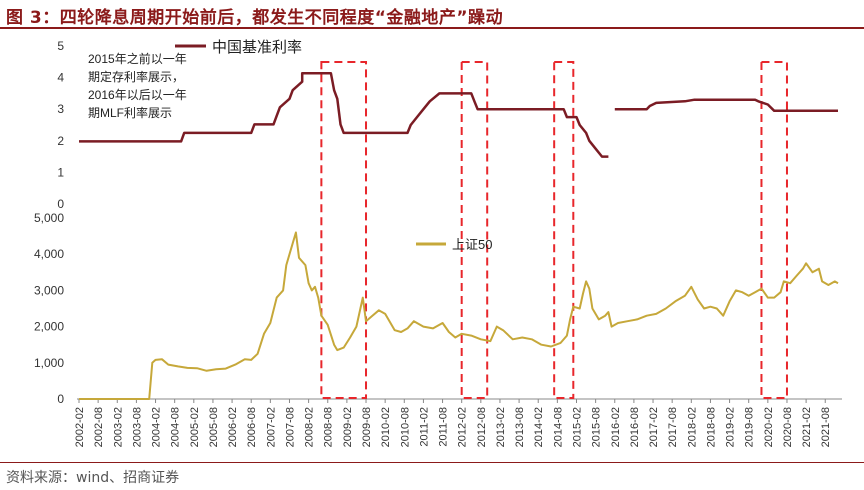  I want to click on x-tick-label: 2021-08, so click(826, 427).